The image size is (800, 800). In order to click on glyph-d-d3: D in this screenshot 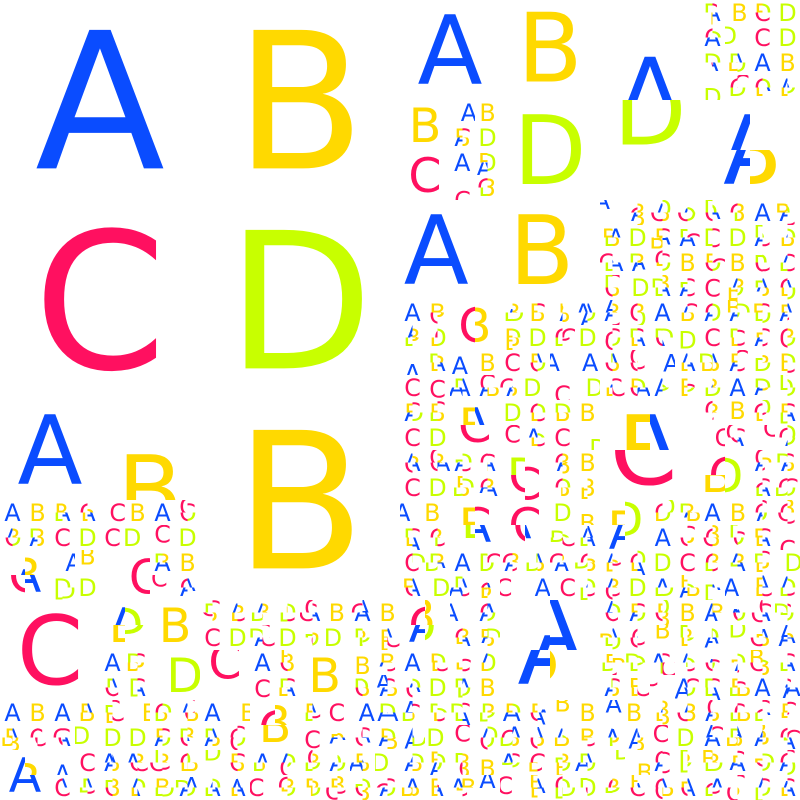, I will do `click(525, 476)`.